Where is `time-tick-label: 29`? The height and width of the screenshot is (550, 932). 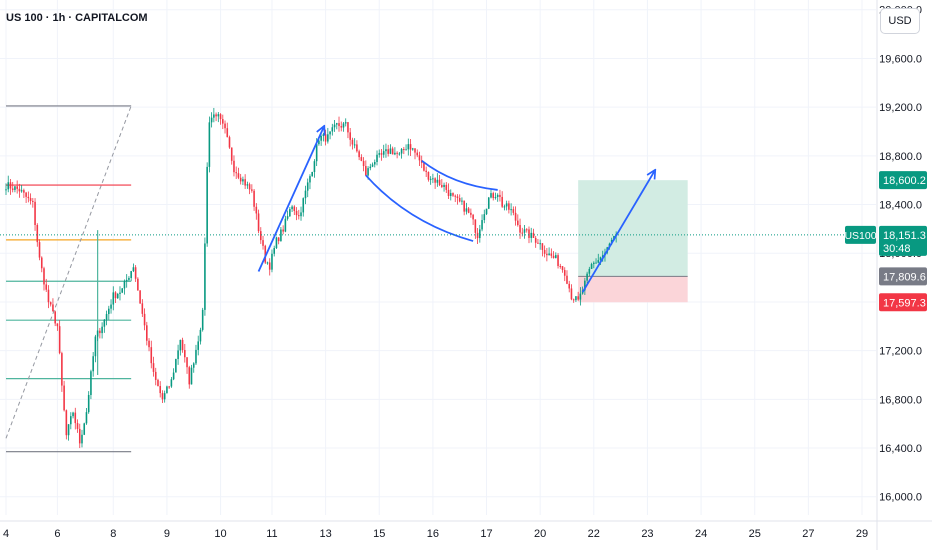 time-tick-label: 29 is located at coordinates (862, 534).